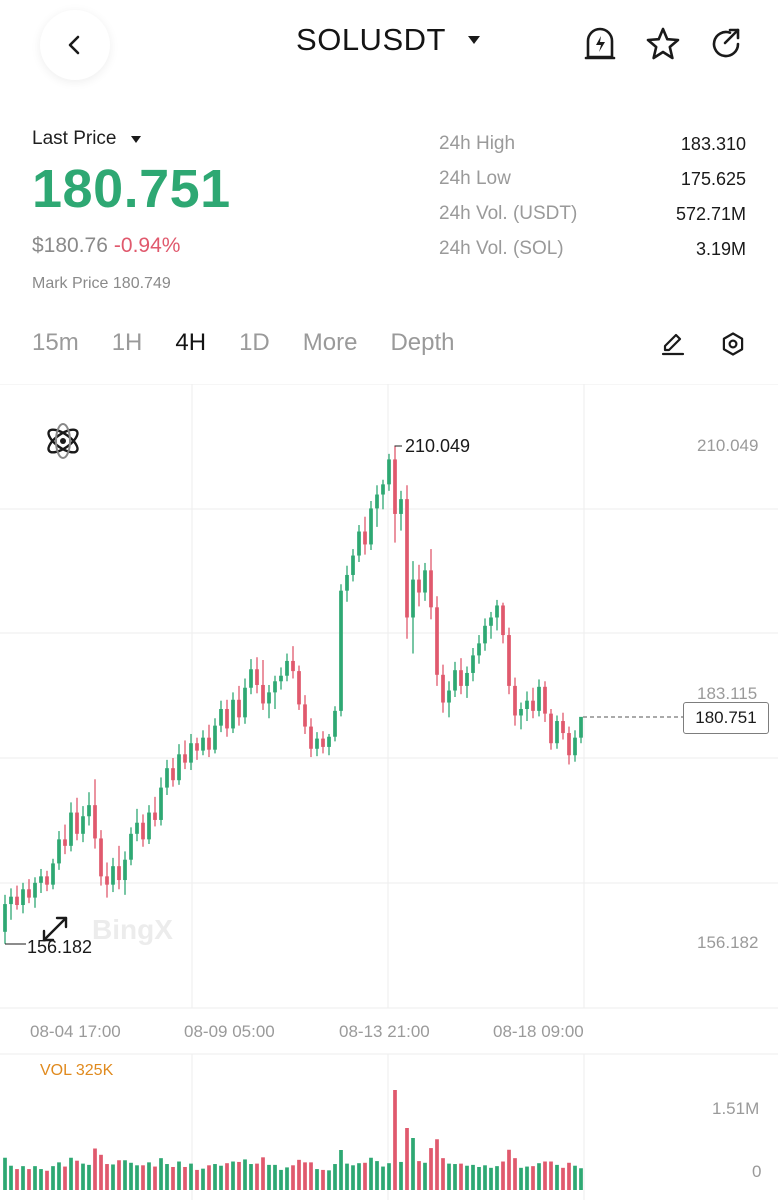 The image size is (778, 1200). Describe the element at coordinates (74, 138) in the screenshot. I see `last-price-label: Last Price` at that location.